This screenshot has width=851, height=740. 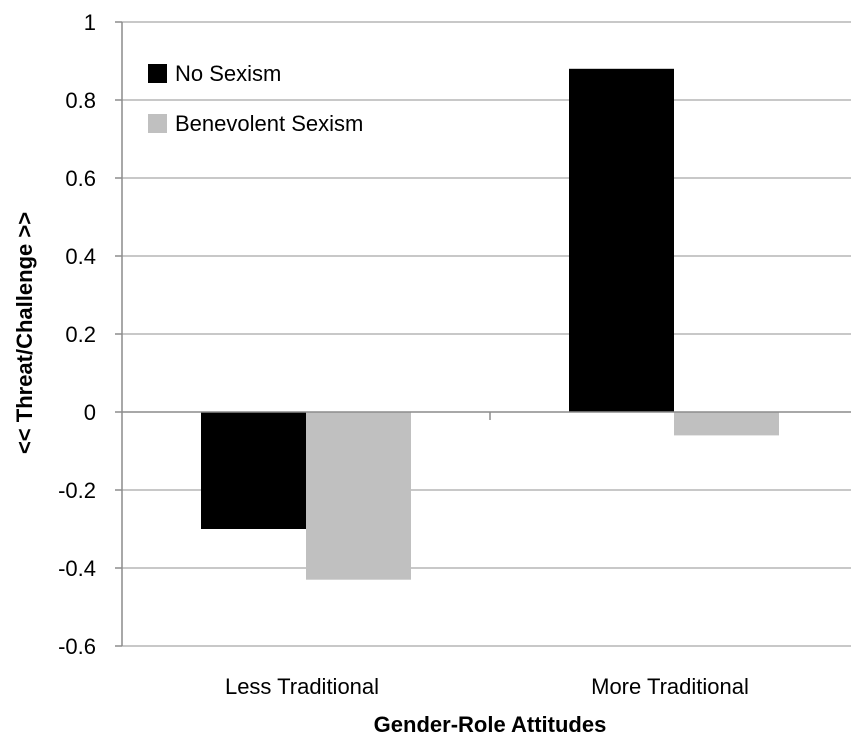 What do you see at coordinates (90, 412) in the screenshot?
I see `y-tick-label: 0` at bounding box center [90, 412].